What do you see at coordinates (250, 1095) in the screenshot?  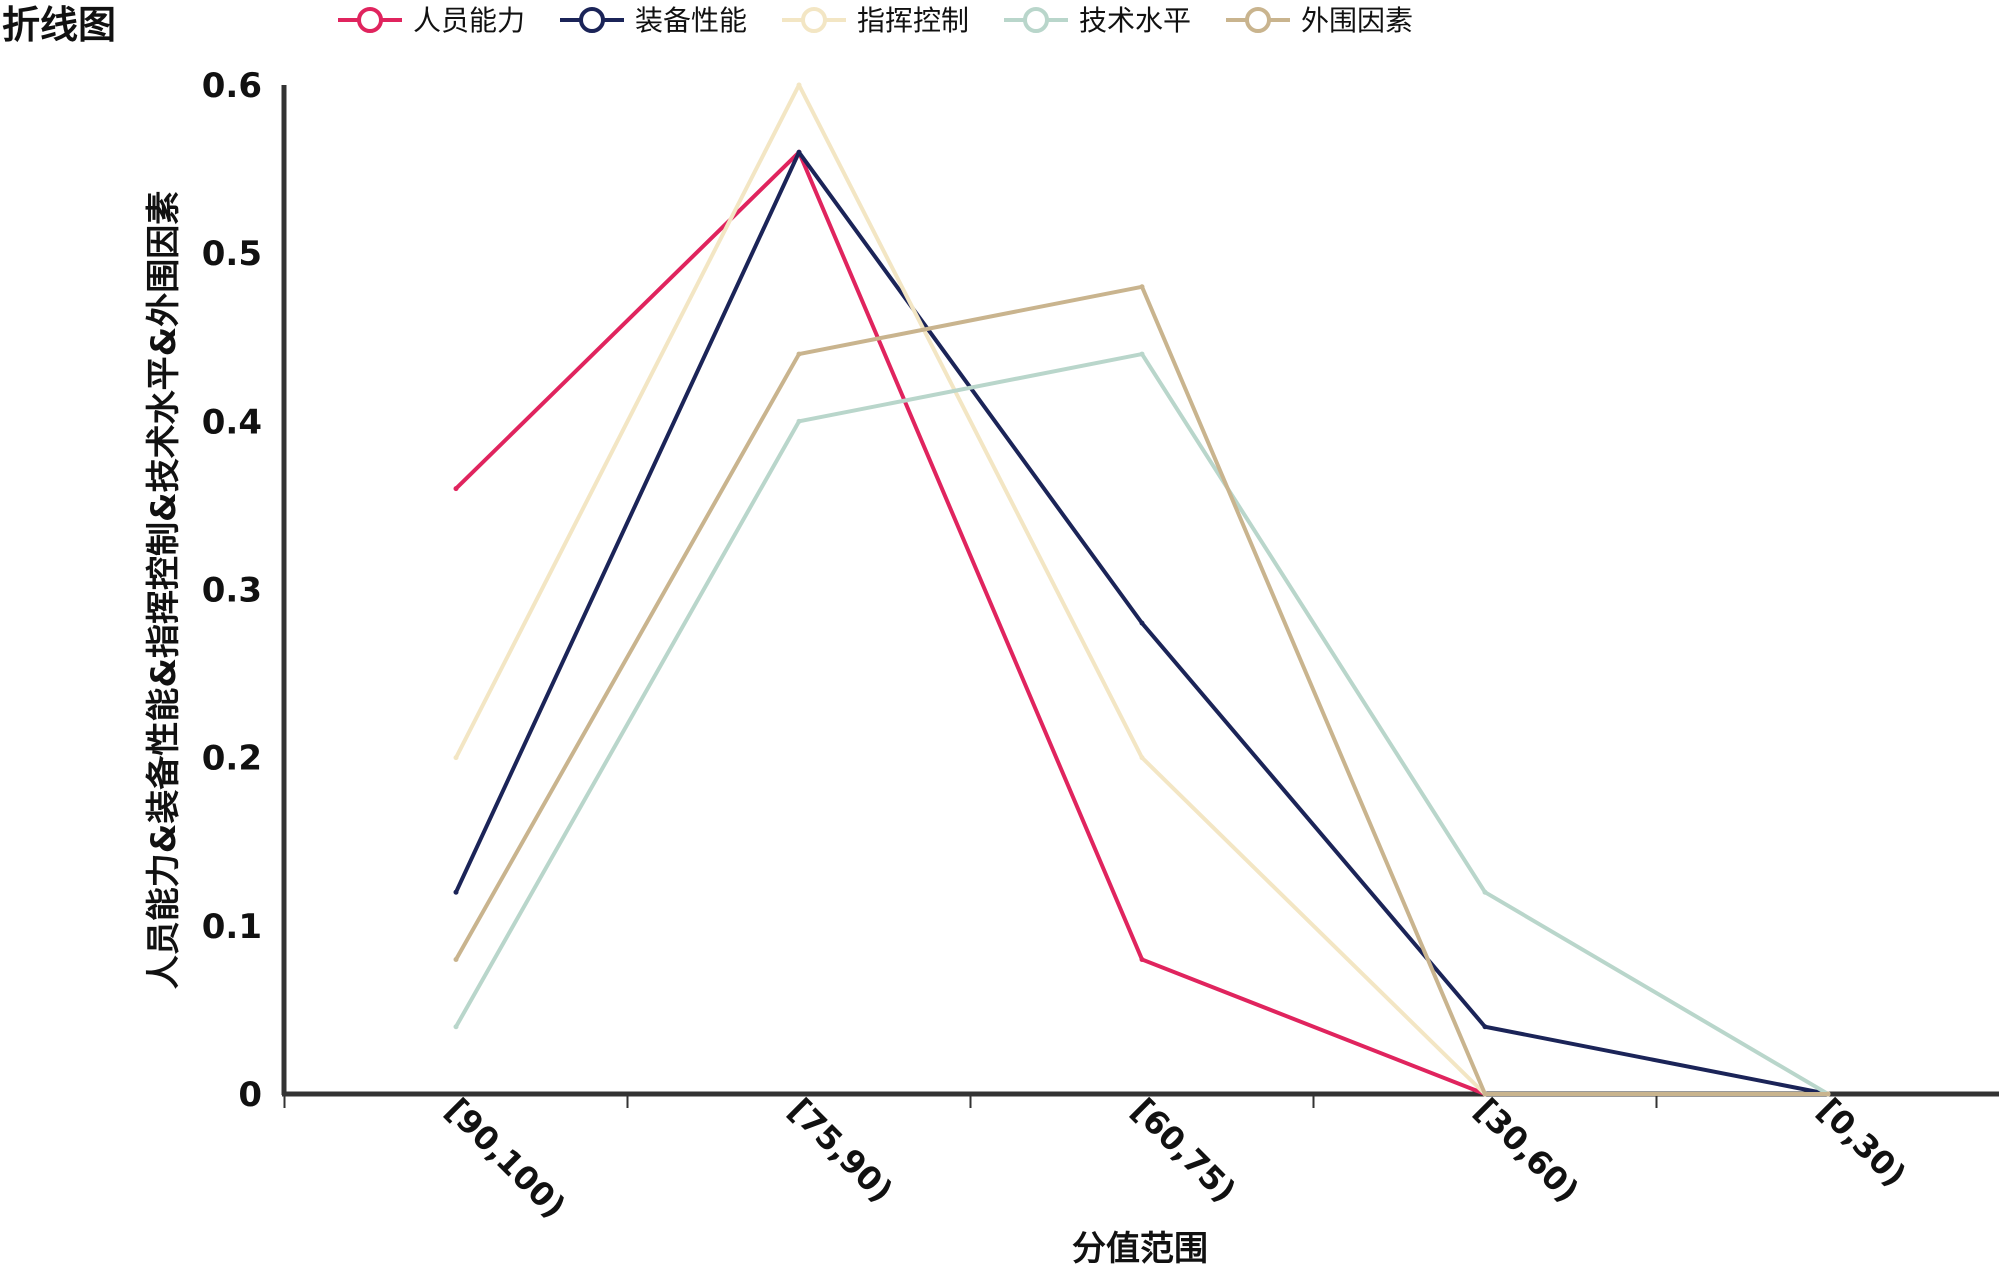 I see `y-tick-label: 0` at bounding box center [250, 1095].